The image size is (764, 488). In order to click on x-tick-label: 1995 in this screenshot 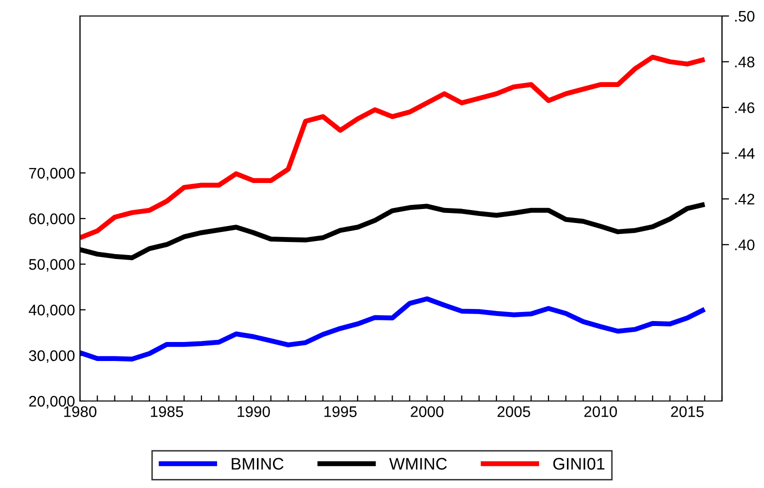, I will do `click(340, 412)`.